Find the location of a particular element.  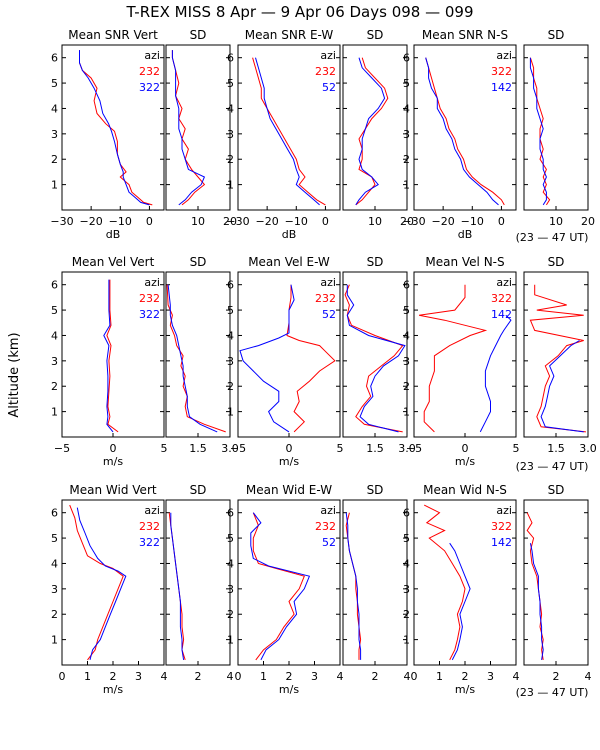

panel-2-xlabel: dB is located at coordinates (289, 234).